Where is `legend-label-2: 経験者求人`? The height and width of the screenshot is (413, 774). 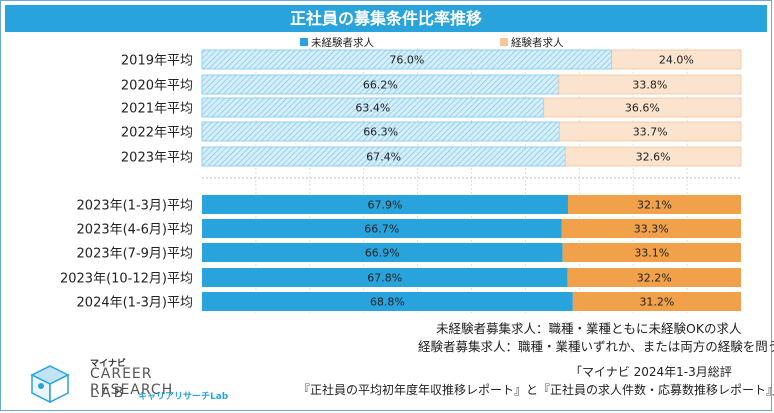 legend-label-2: 経験者求人 is located at coordinates (537, 42).